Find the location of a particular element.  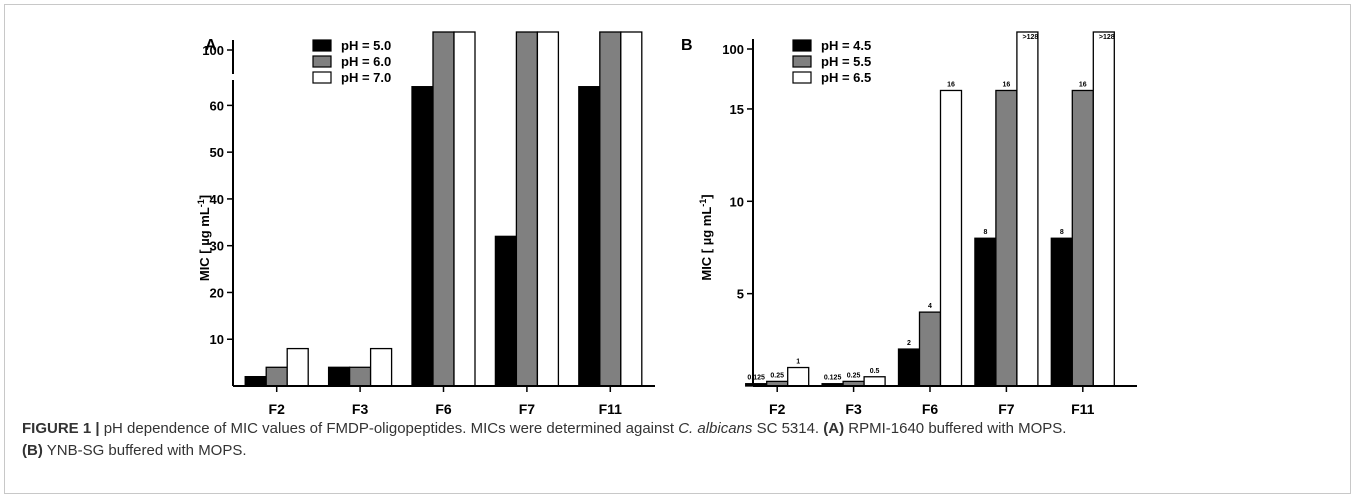

caption-part-b-label: (B) is located at coordinates (32, 450).